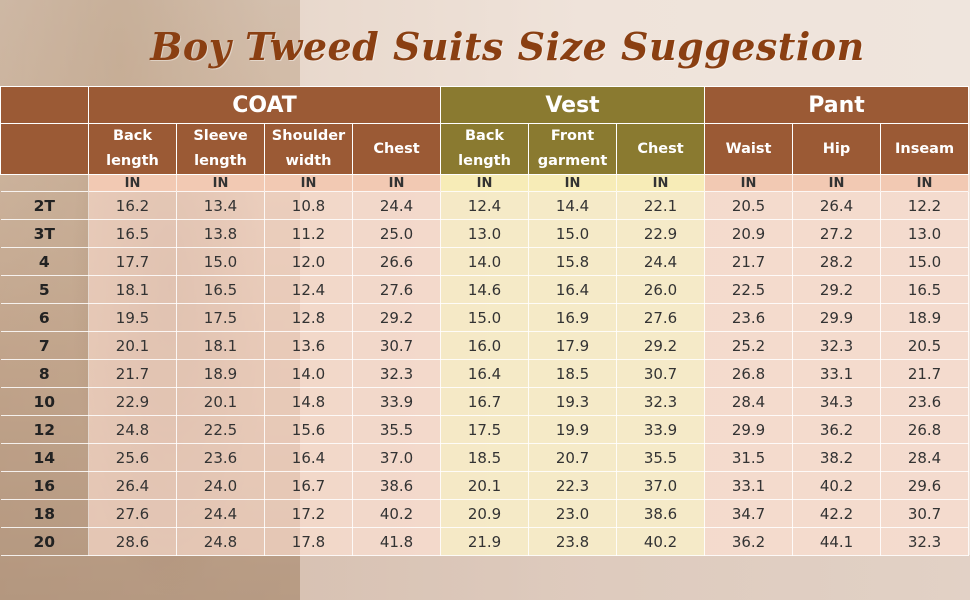  What do you see at coordinates (837, 513) in the screenshot?
I see `measurement-cell: 42.2` at bounding box center [837, 513].